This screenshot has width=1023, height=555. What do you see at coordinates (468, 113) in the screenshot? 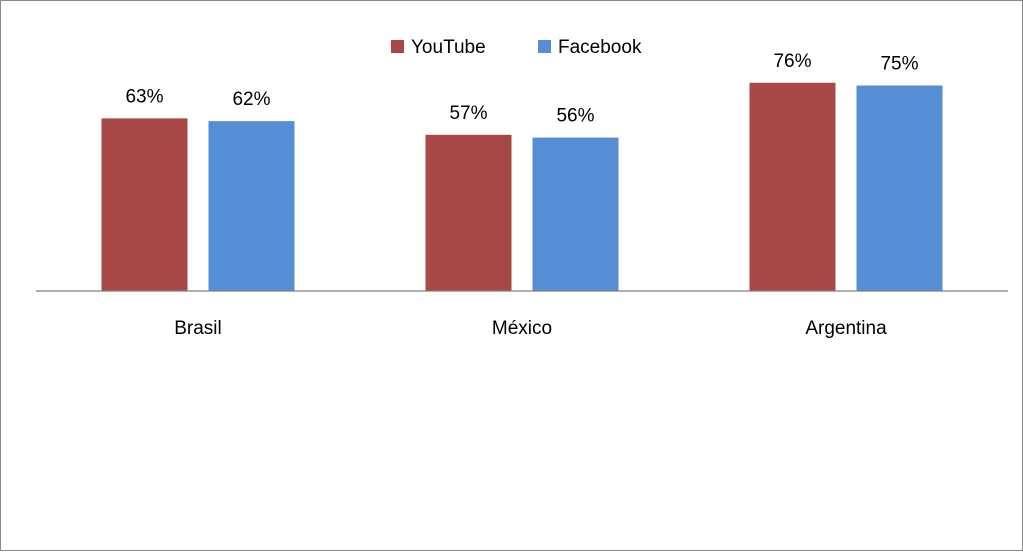
I see `data-label-youtube-mexico: 57%` at bounding box center [468, 113].